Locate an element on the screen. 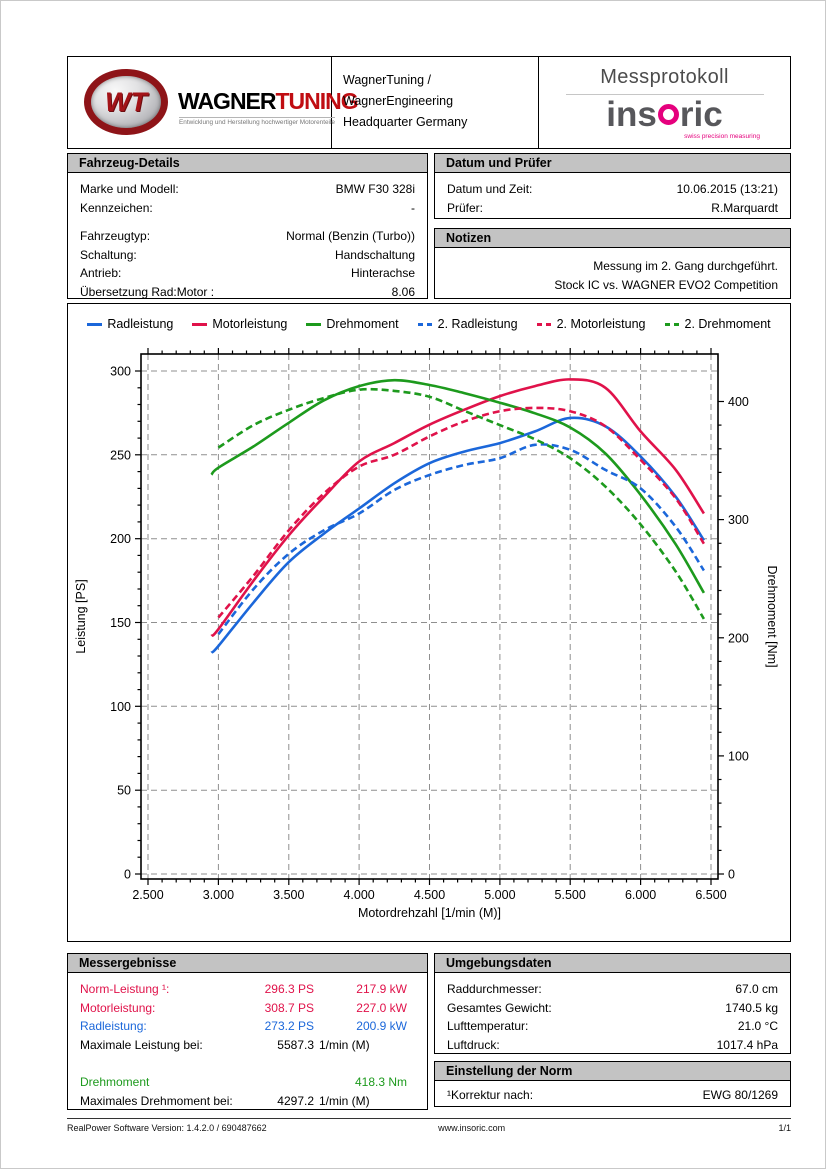  footer-page-number: 1/1 is located at coordinates (784, 1128).